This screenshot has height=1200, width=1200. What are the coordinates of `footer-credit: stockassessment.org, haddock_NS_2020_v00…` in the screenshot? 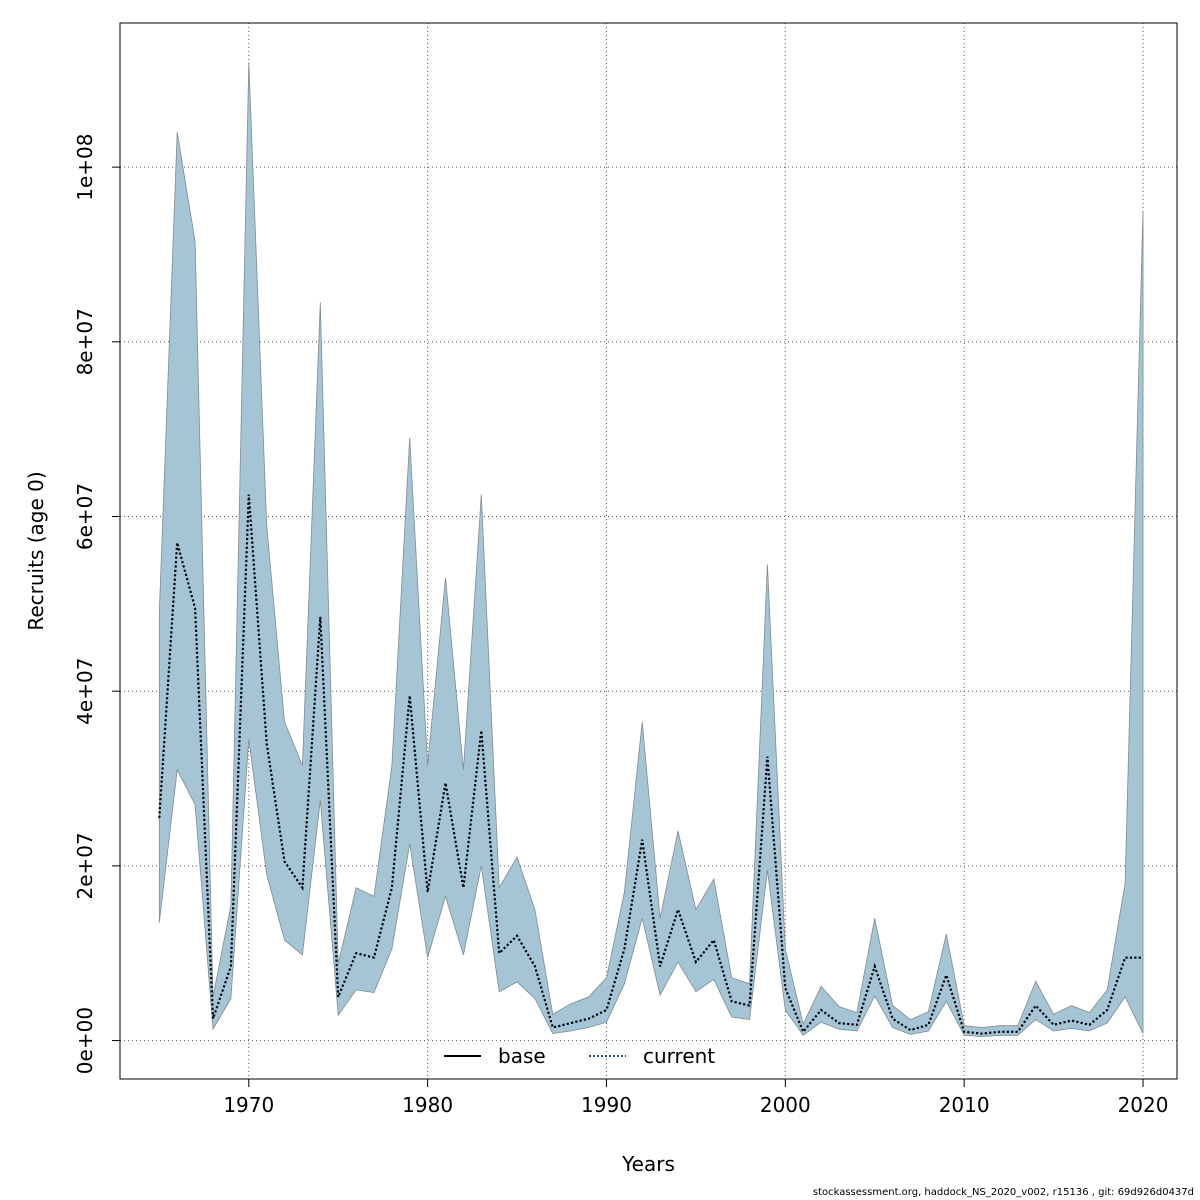 It's located at (1003, 1192).